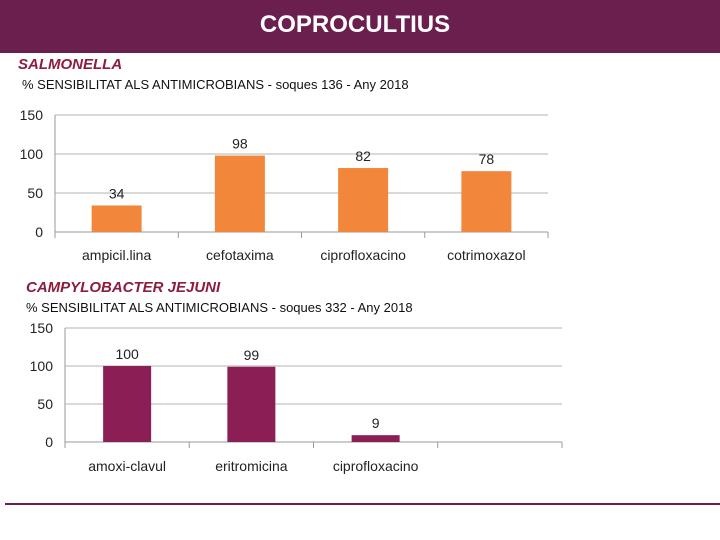  I want to click on campylobacter-data-label: 99, so click(252, 355).